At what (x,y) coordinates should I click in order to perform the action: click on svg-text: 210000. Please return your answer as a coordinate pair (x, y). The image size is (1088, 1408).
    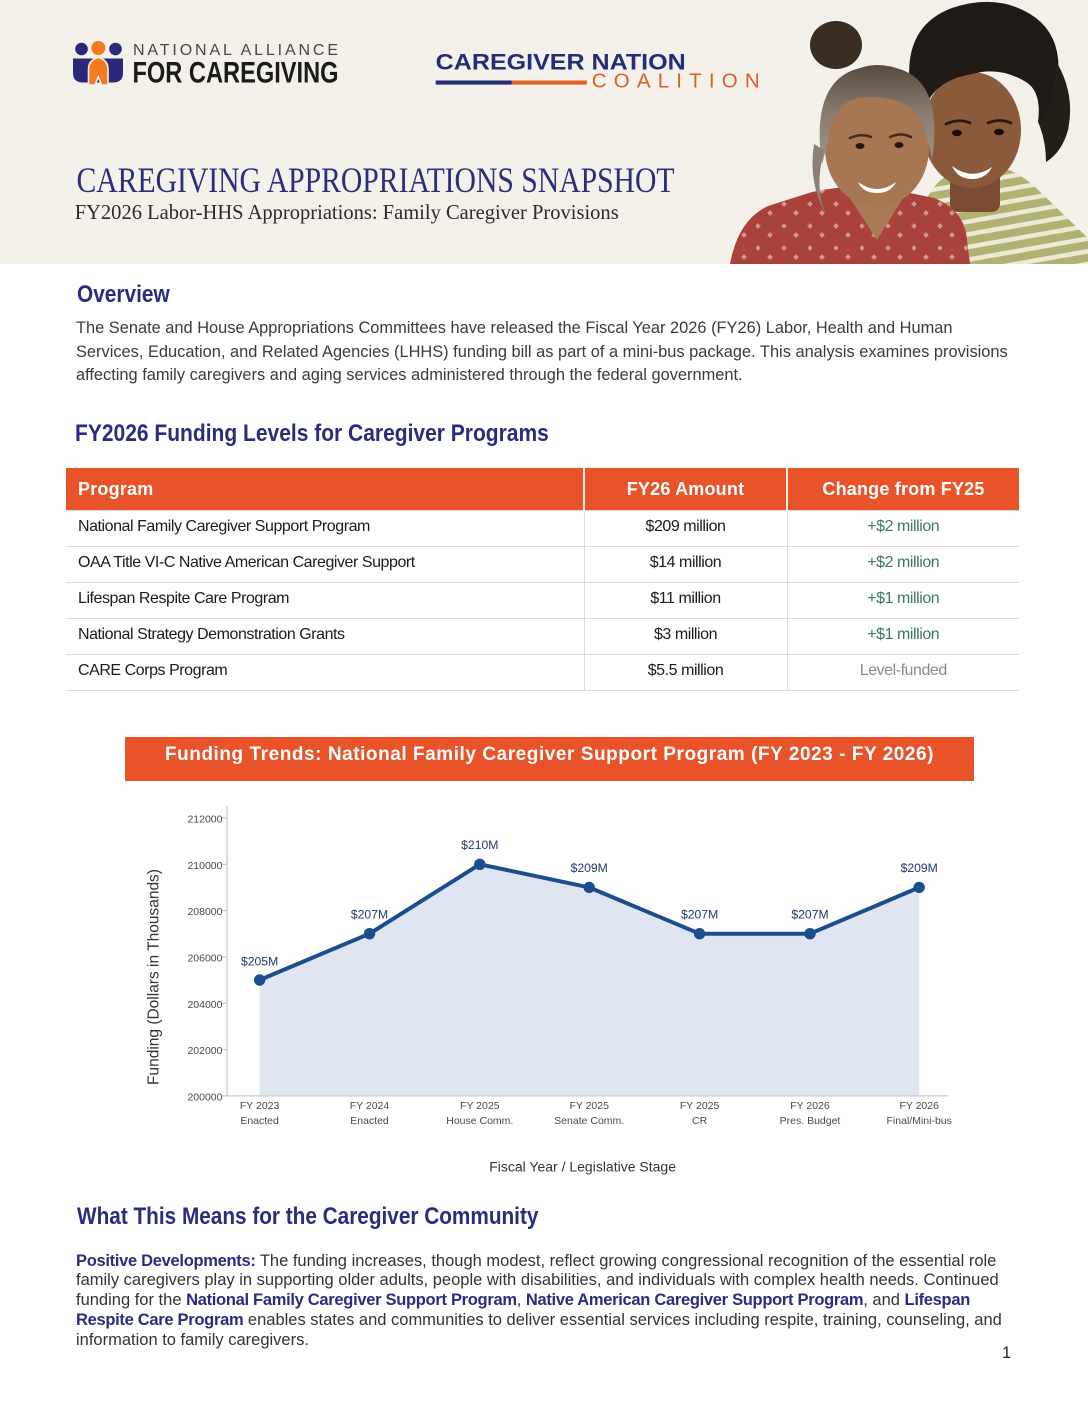
    Looking at the image, I should click on (204, 866).